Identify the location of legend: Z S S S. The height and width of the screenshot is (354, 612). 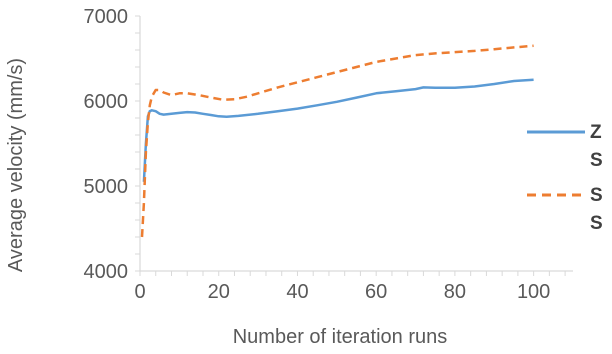
(565, 178).